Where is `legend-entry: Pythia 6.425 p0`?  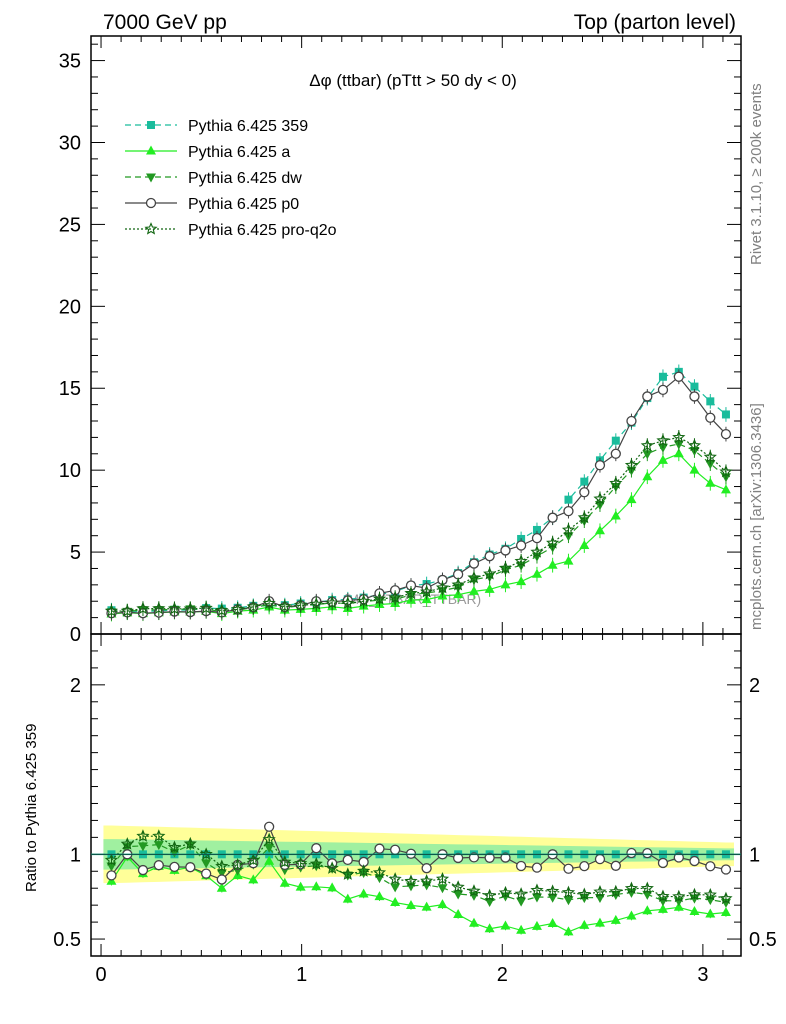
legend-entry: Pythia 6.425 p0 is located at coordinates (212, 204).